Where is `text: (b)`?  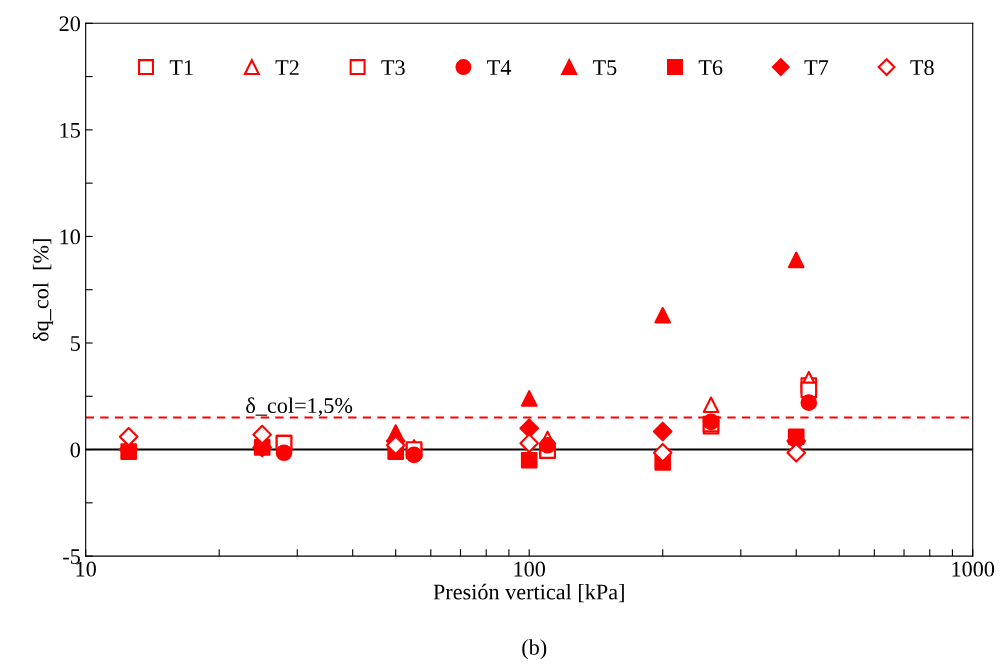
text: (b) is located at coordinates (534, 649).